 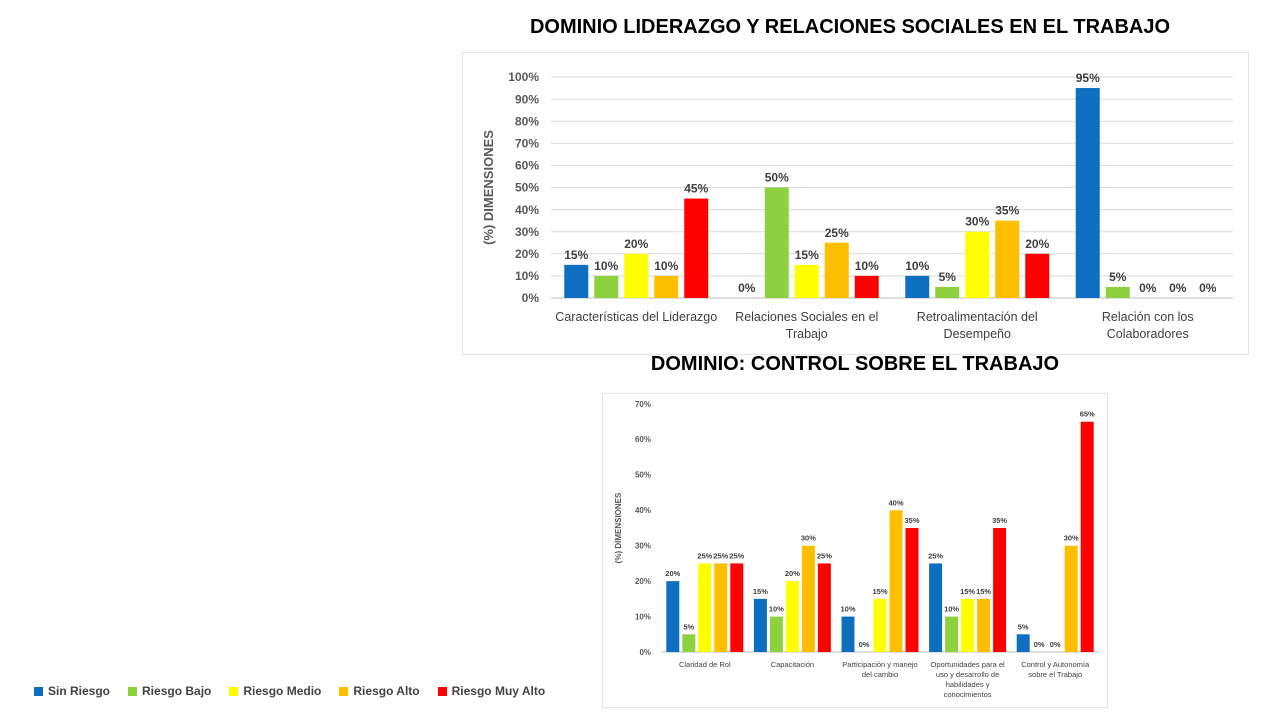 I want to click on x-category-label: Capacitación, so click(x=792, y=664).